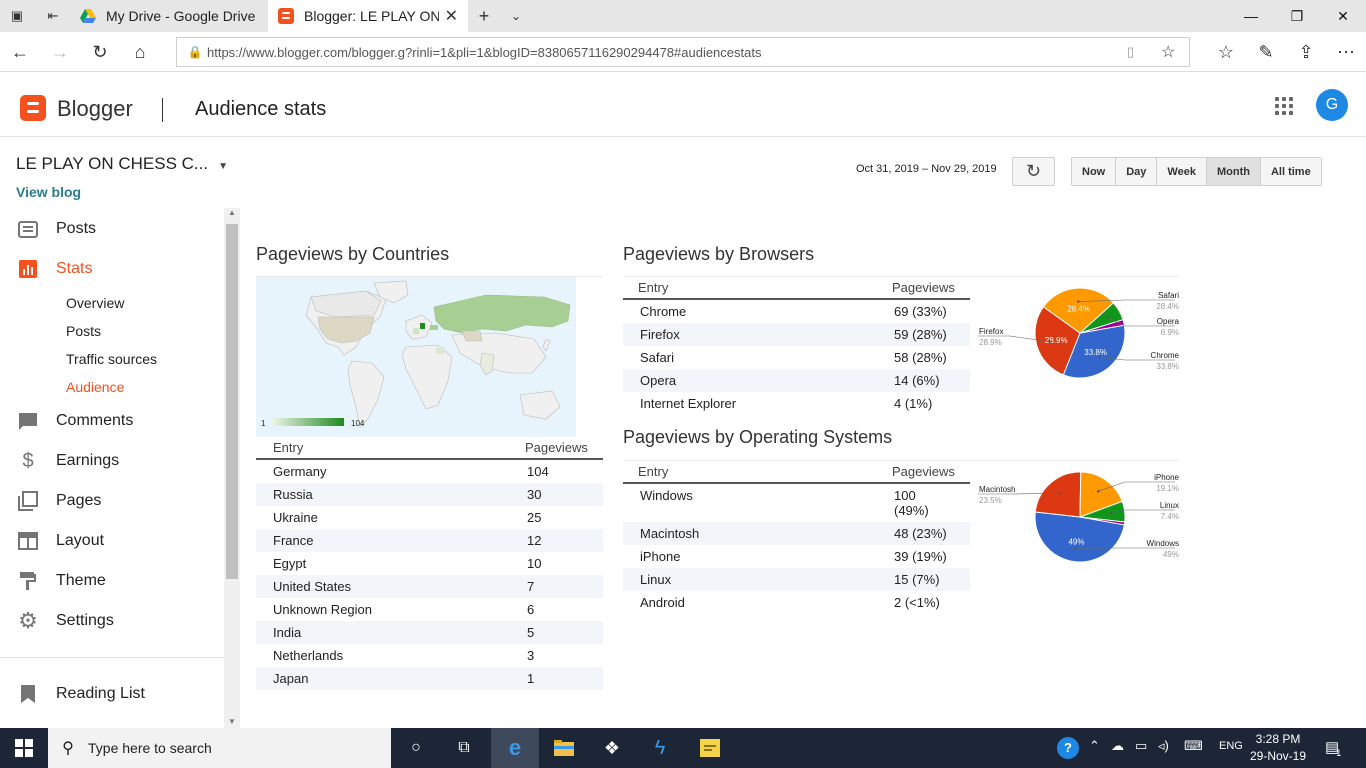 Image resolution: width=1366 pixels, height=768 pixels. What do you see at coordinates (287, 632) in the screenshot?
I see `row-entry: India` at bounding box center [287, 632].